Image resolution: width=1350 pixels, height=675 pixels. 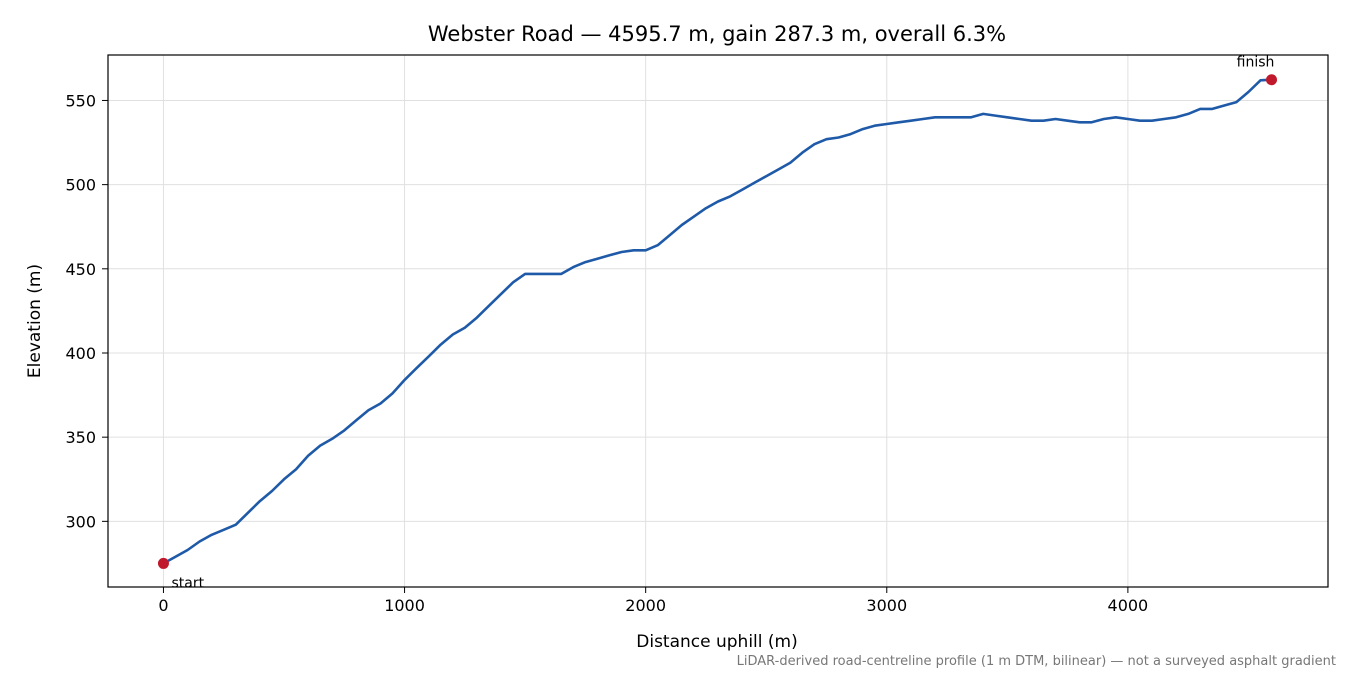 I want to click on y-tick-label: 400, so click(x=80, y=353).